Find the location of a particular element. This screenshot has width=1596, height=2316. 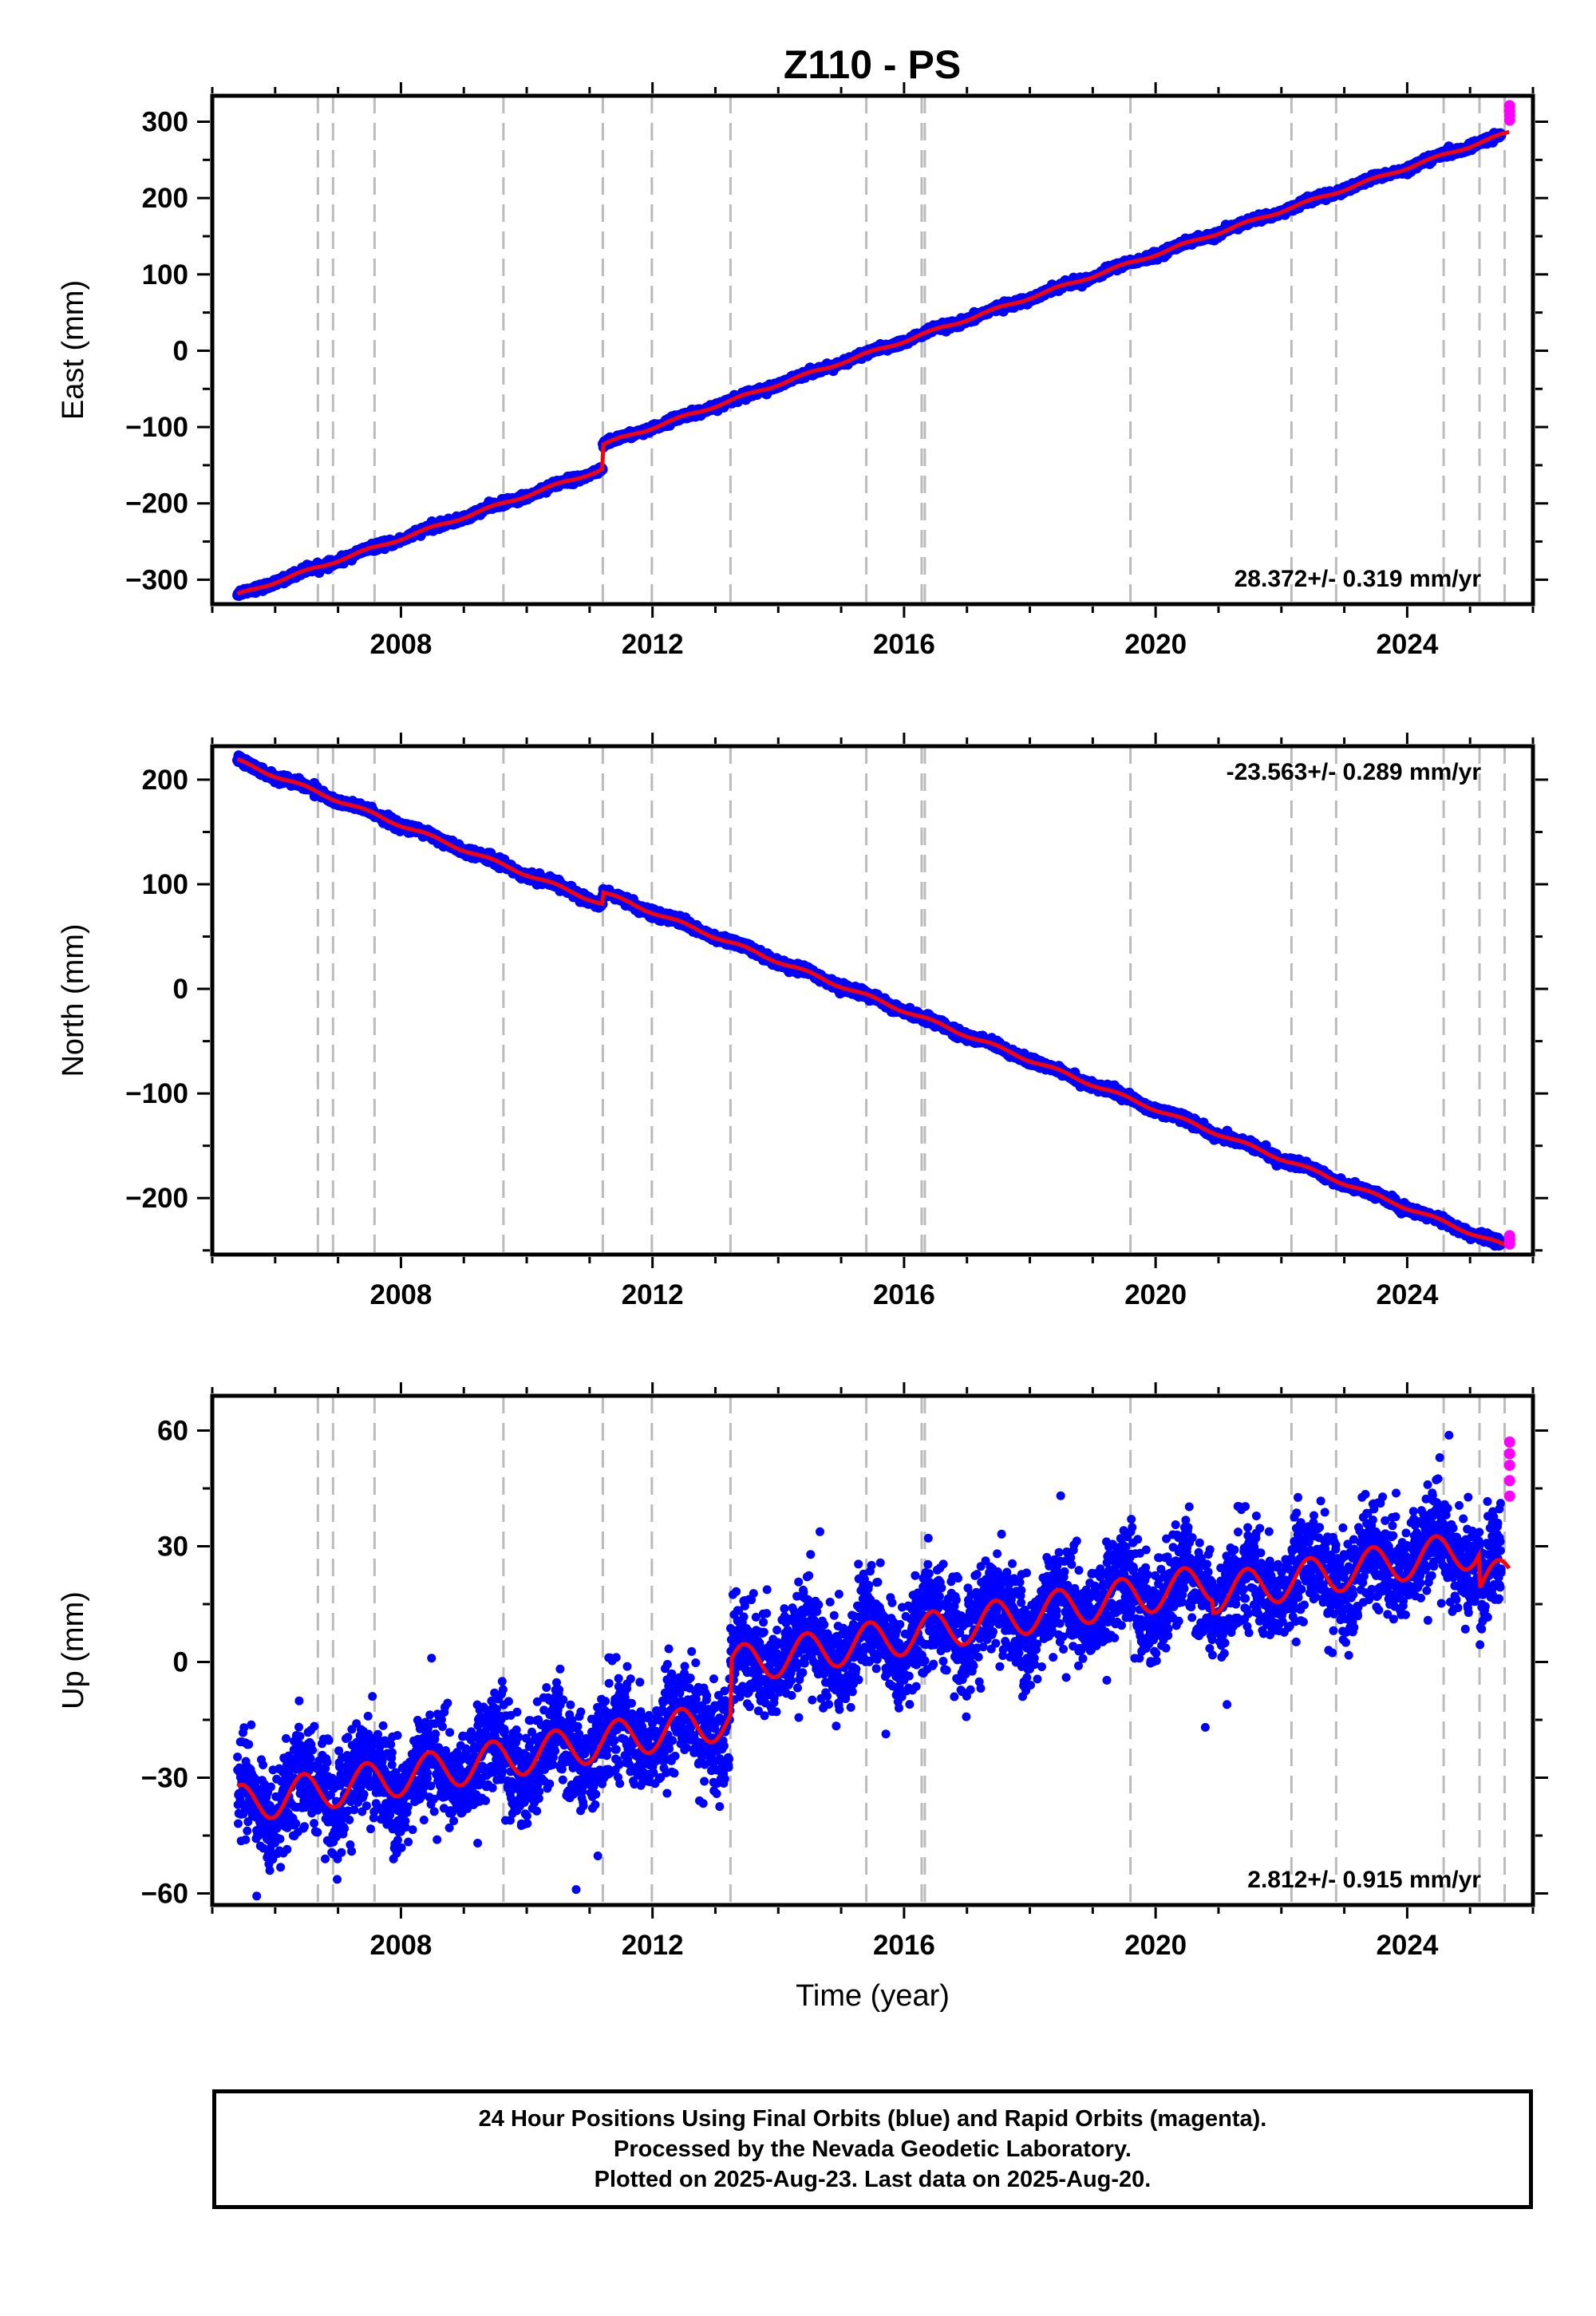

east-y-tick-label: 100 is located at coordinates (165, 274).